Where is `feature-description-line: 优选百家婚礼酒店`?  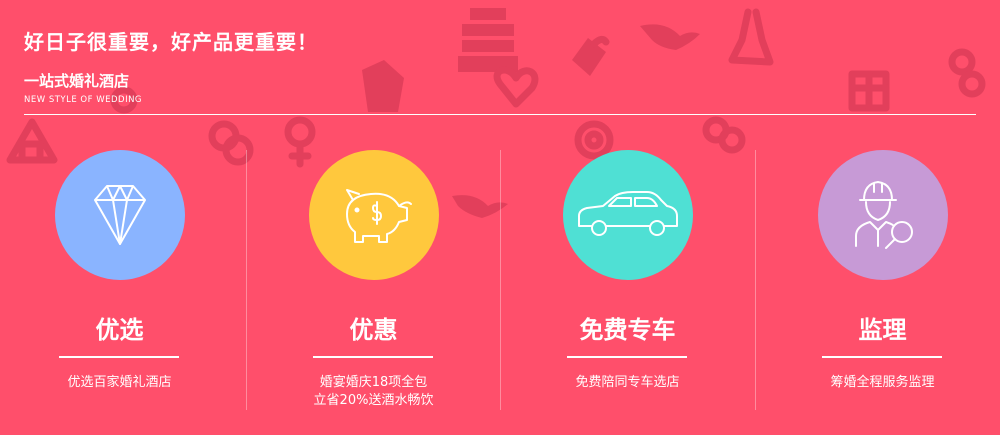 feature-description-line: 优选百家婚礼酒店 is located at coordinates (119, 382).